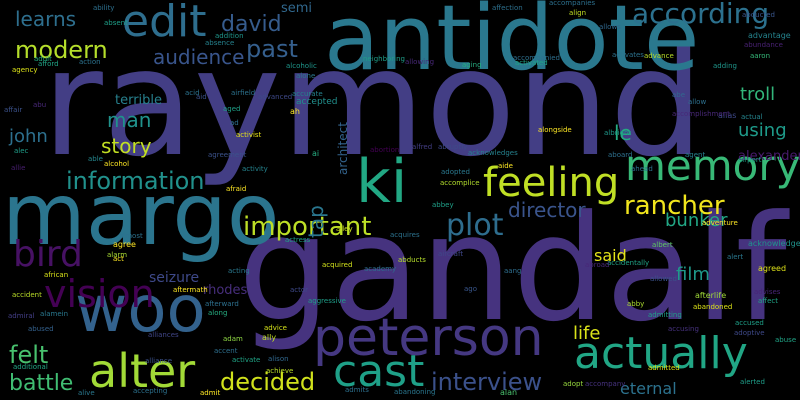 The width and height of the screenshot is (800, 400). I want to click on word: ally, so click(269, 337).